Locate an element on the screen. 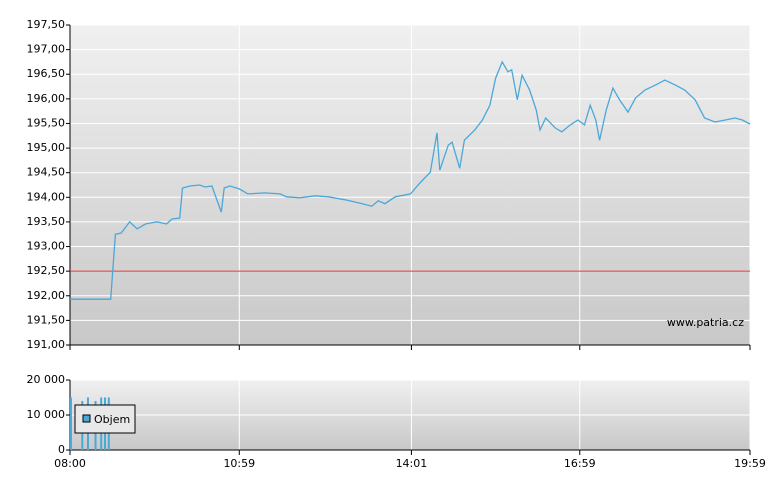 This screenshot has height=490, width=780. watermark: www.patria.cz is located at coordinates (705, 322).